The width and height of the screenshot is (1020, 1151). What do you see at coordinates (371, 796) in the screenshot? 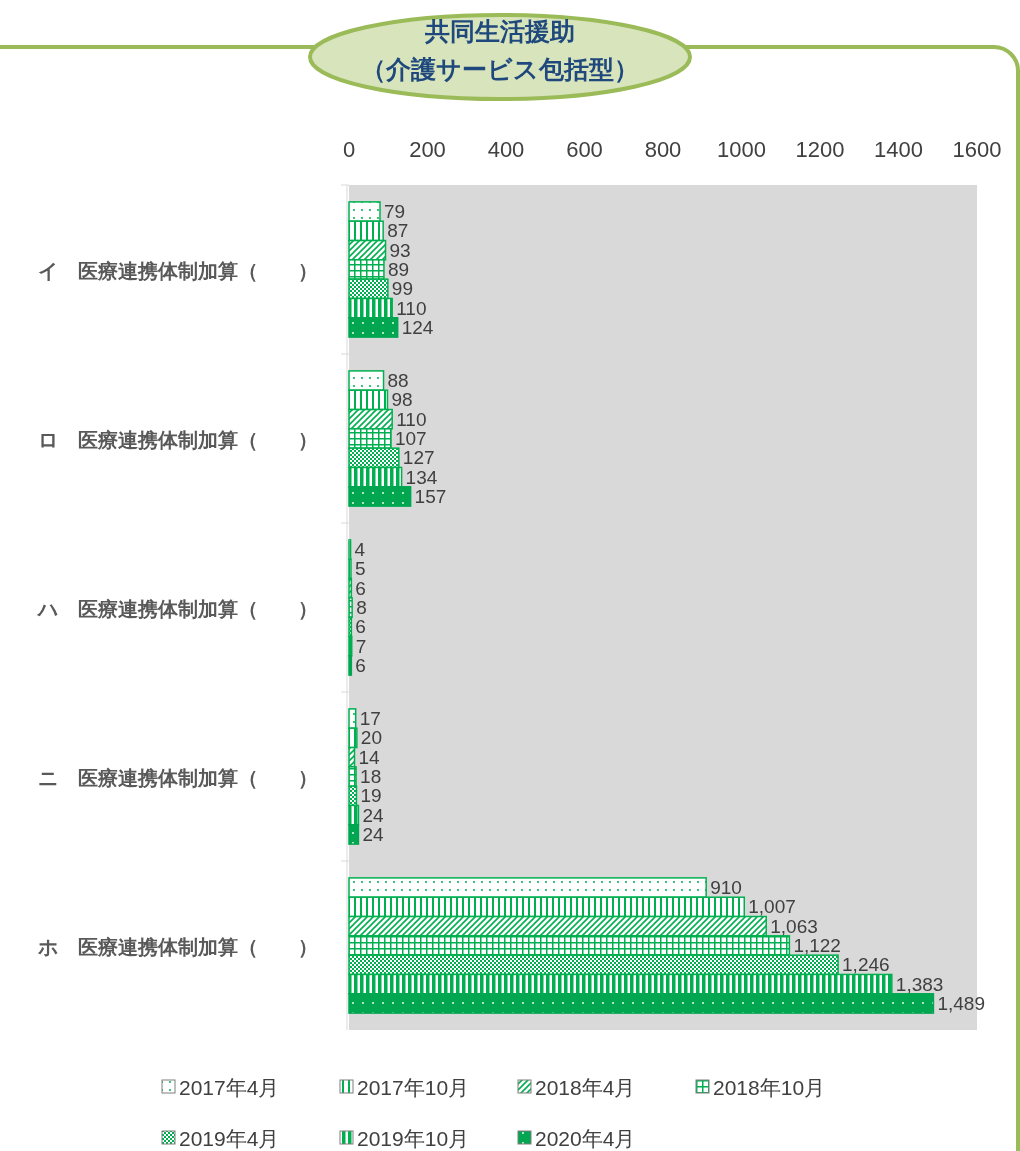
I see `data-label: 19` at bounding box center [371, 796].